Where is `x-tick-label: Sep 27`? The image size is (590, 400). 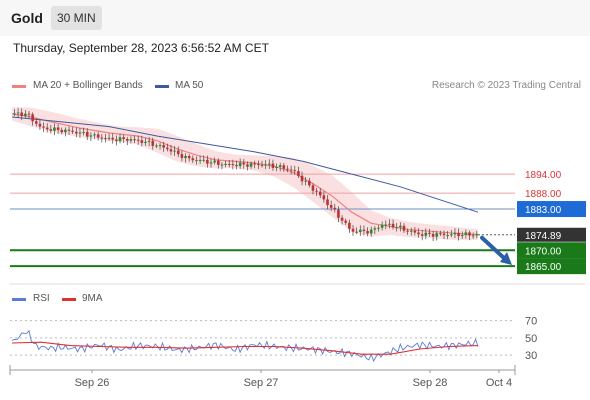
x-tick-label: Sep 27 is located at coordinates (261, 383).